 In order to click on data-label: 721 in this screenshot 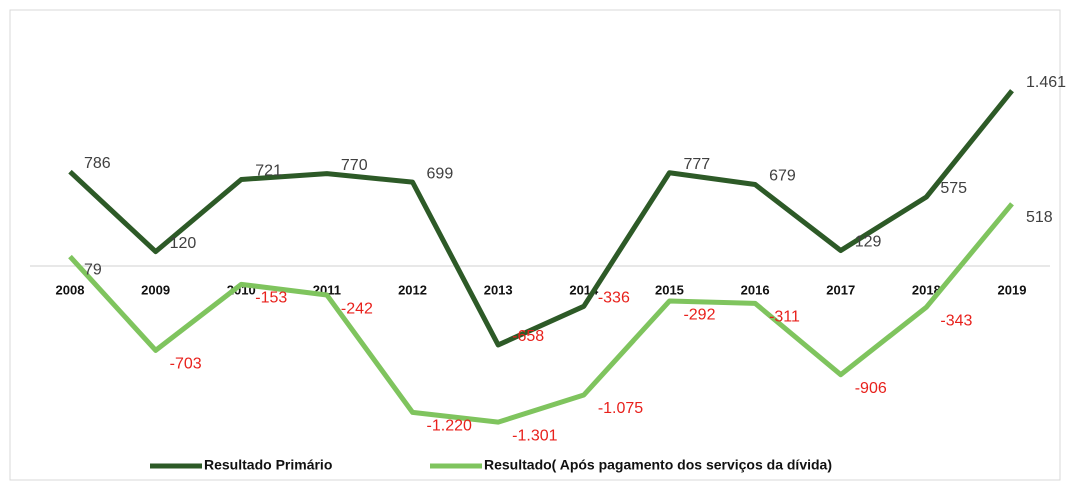, I will do `click(268, 171)`.